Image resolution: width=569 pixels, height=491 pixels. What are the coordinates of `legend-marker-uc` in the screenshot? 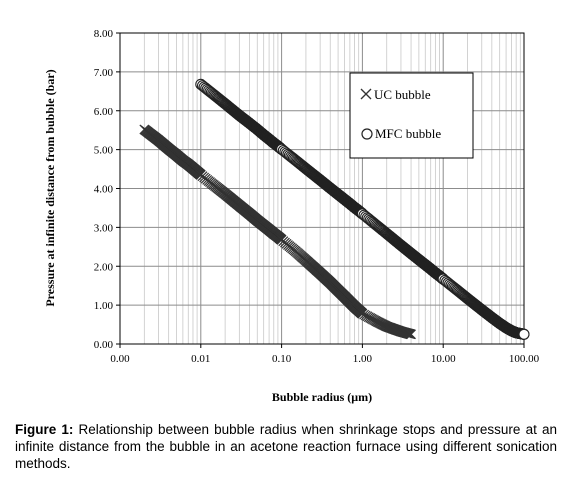 It's located at (366, 94).